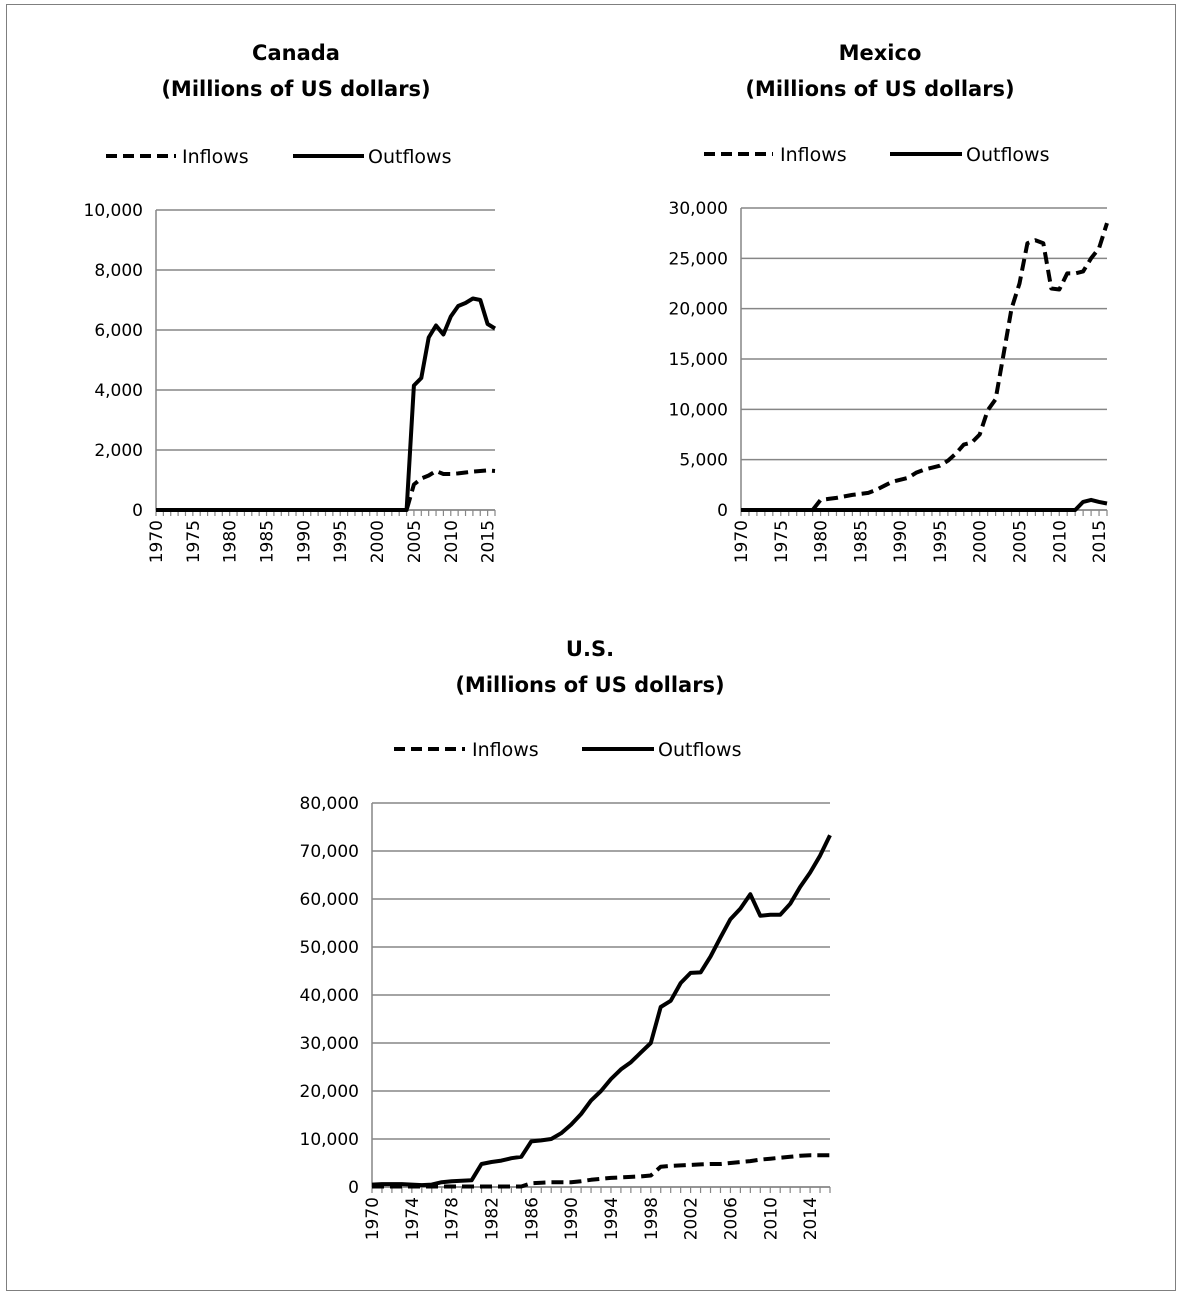  Describe the element at coordinates (329, 948) in the screenshot. I see `y-tick-label: 50,000` at that location.